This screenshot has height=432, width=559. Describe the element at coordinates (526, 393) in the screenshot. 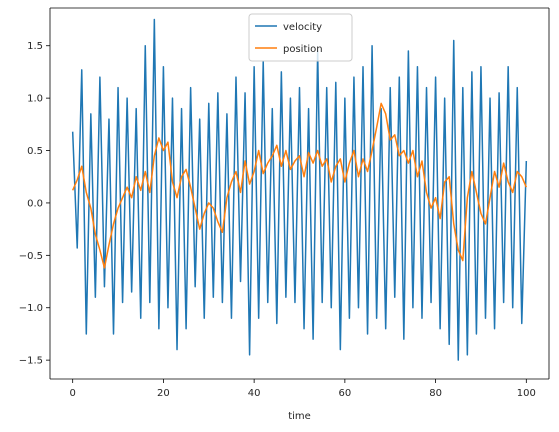

I see `x-tick-label: 100` at that location.